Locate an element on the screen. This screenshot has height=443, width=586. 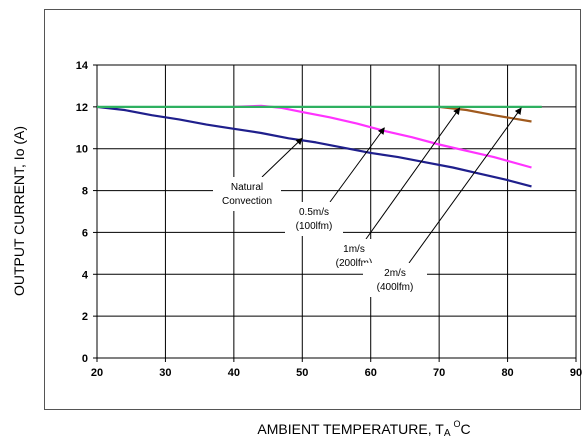
y-tick-label: 2 is located at coordinates (85, 317).